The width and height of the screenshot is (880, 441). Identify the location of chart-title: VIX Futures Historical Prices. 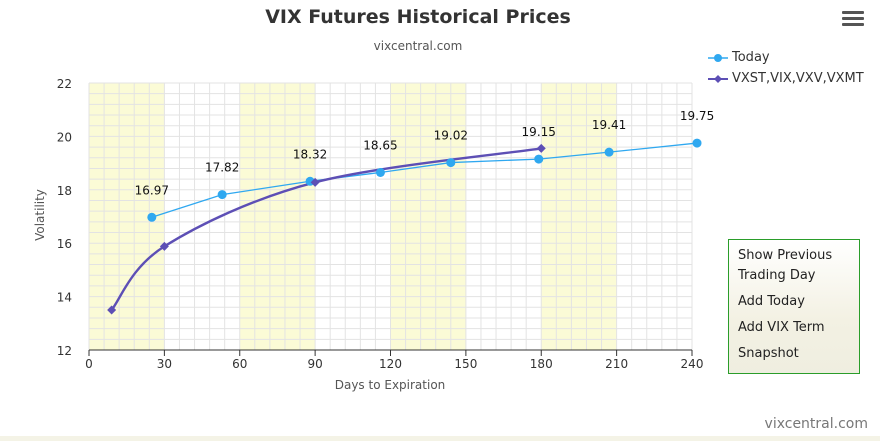
(418, 17).